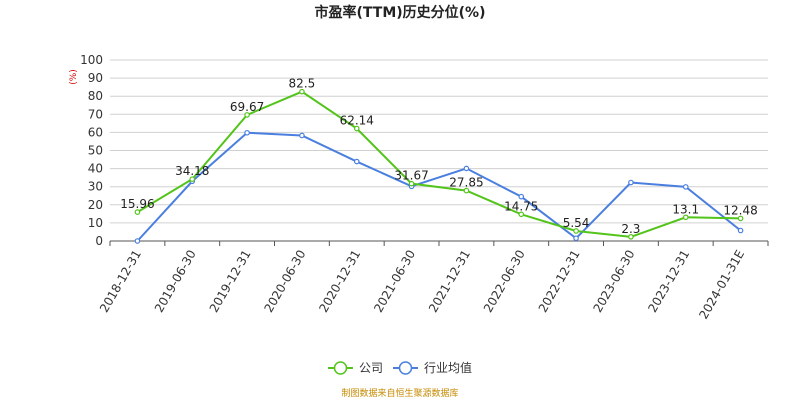 This screenshot has height=400, width=800. I want to click on y-tick-label: 50, so click(95, 151).